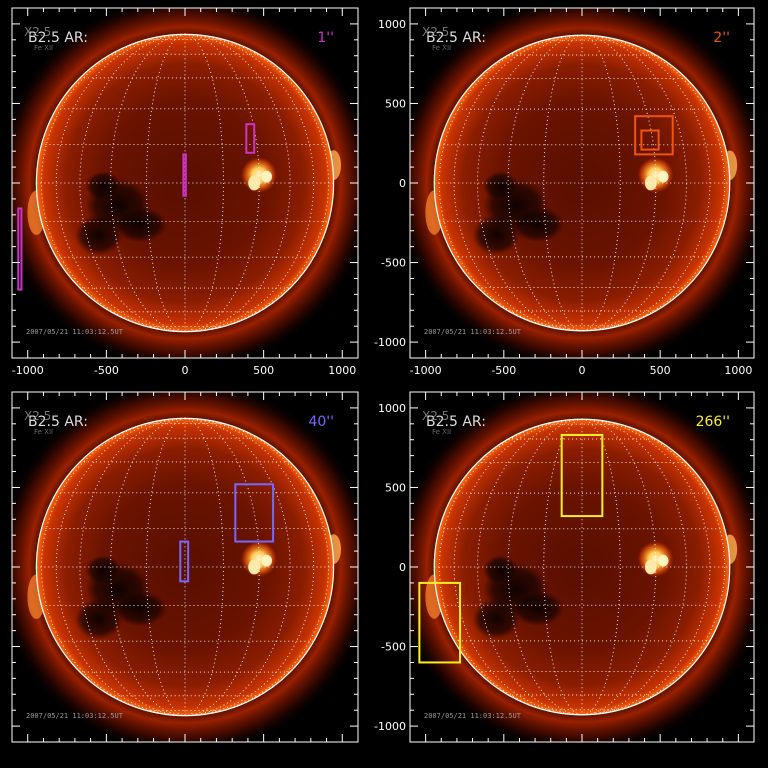 Image resolution: width=768 pixels, height=768 pixels. What do you see at coordinates (325, 38) in the screenshot?
I see `scale-label: 1''` at bounding box center [325, 38].